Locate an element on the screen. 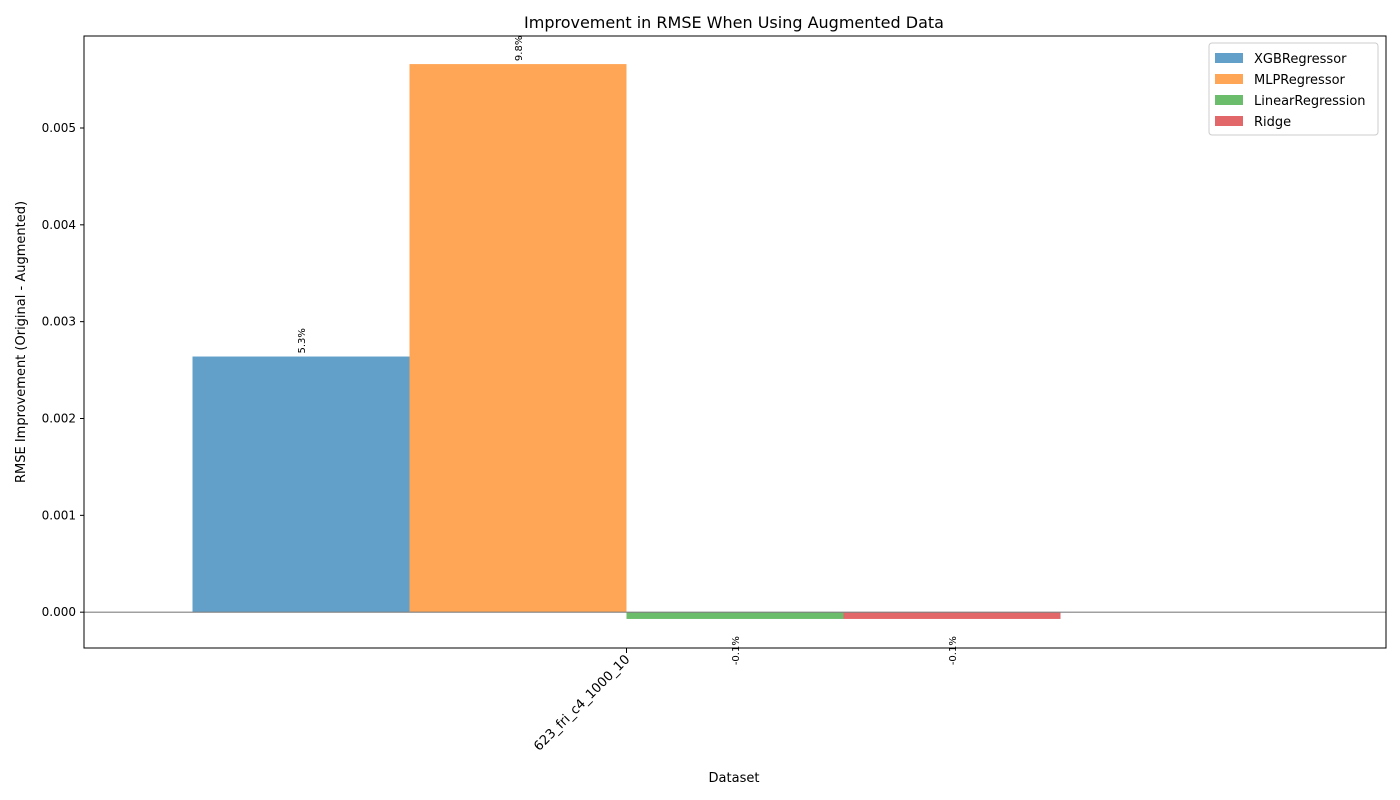 The height and width of the screenshot is (800, 1400). y-tick-label: 0.001 is located at coordinates (59, 515).